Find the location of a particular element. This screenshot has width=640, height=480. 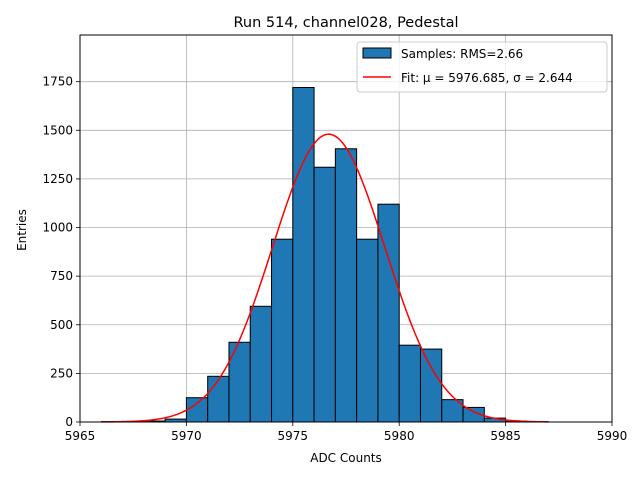

y-axis: 0 250 500 750 1000 1250 1500 1750 is located at coordinates (61, 252).